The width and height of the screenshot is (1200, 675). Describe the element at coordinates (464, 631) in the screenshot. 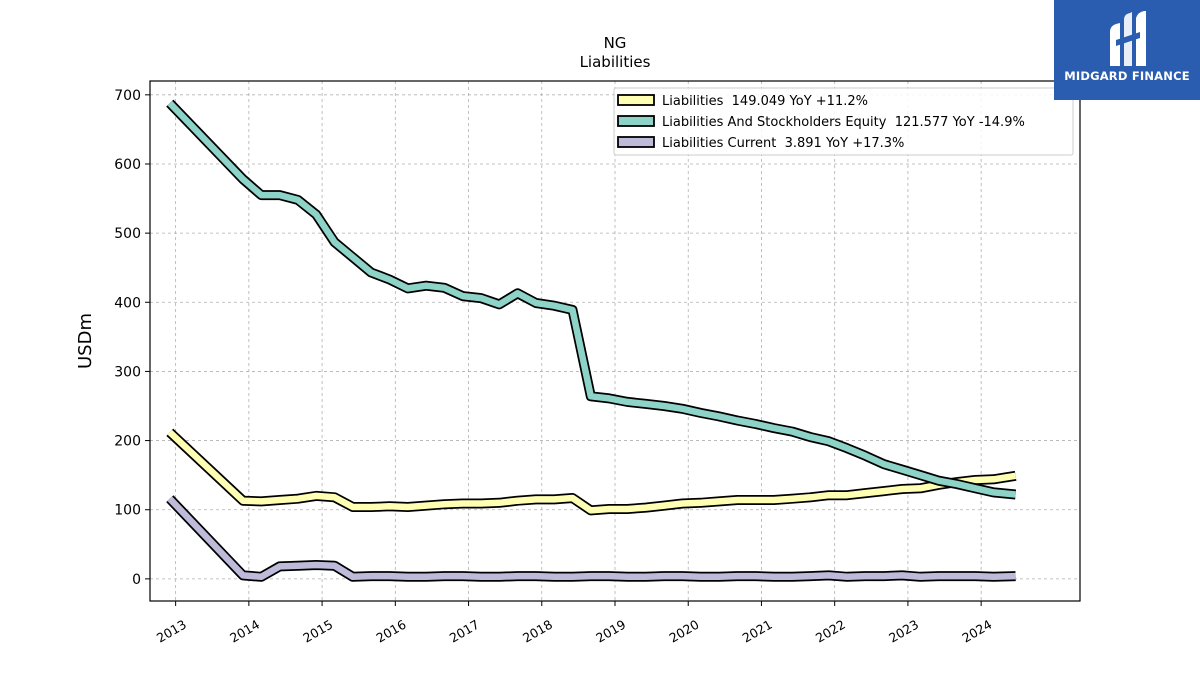

I see `x-tick-label: 2017` at that location.